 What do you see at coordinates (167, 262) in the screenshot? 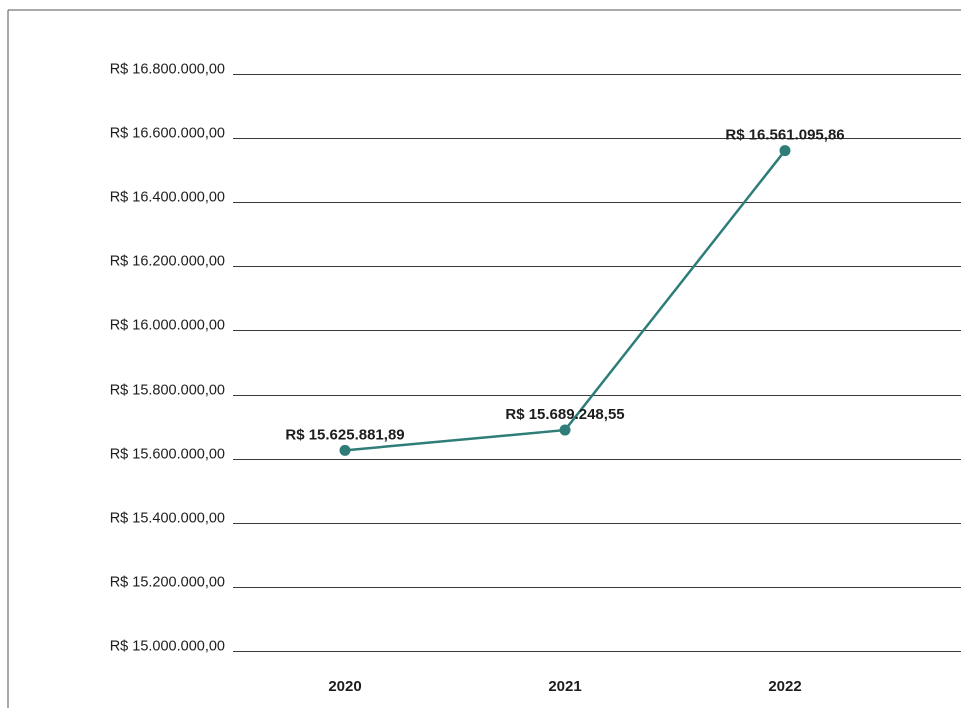
I see `y-tick-label: R$ 16.200.000,00` at bounding box center [167, 262].